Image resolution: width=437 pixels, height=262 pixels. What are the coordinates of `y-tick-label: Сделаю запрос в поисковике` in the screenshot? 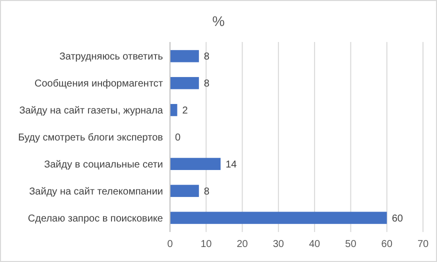 It's located at (96, 218).